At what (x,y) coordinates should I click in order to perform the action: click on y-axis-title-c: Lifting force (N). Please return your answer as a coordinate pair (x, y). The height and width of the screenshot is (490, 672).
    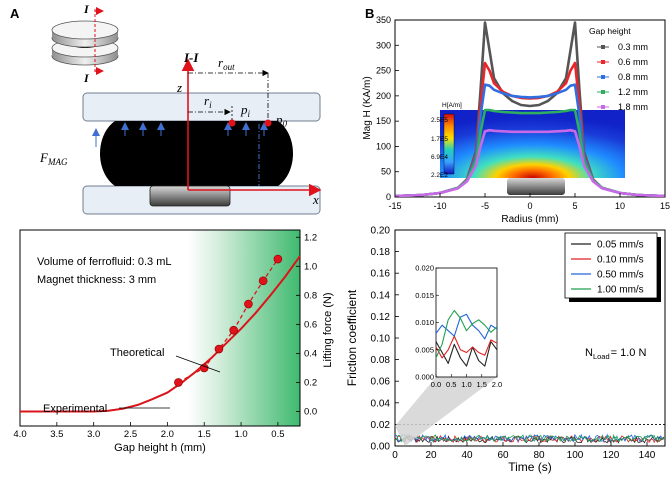
    Looking at the image, I should click on (328, 329).